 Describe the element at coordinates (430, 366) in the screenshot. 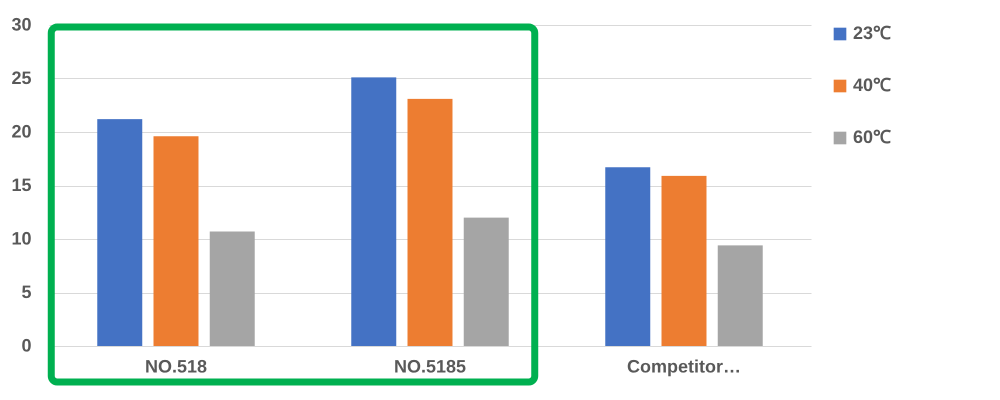

I see `x-tick-label: NO.5185` at that location.